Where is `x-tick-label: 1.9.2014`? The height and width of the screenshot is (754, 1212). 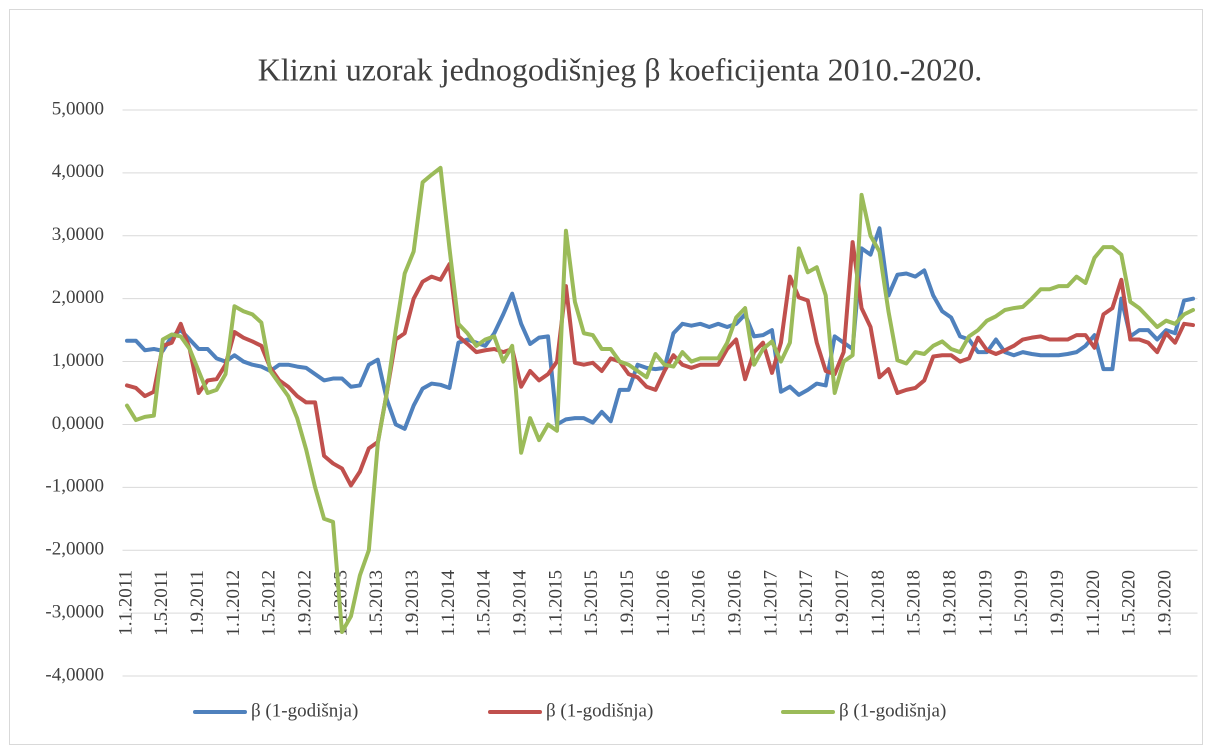
x-tick-label: 1.9.2014 is located at coordinates (520, 603).